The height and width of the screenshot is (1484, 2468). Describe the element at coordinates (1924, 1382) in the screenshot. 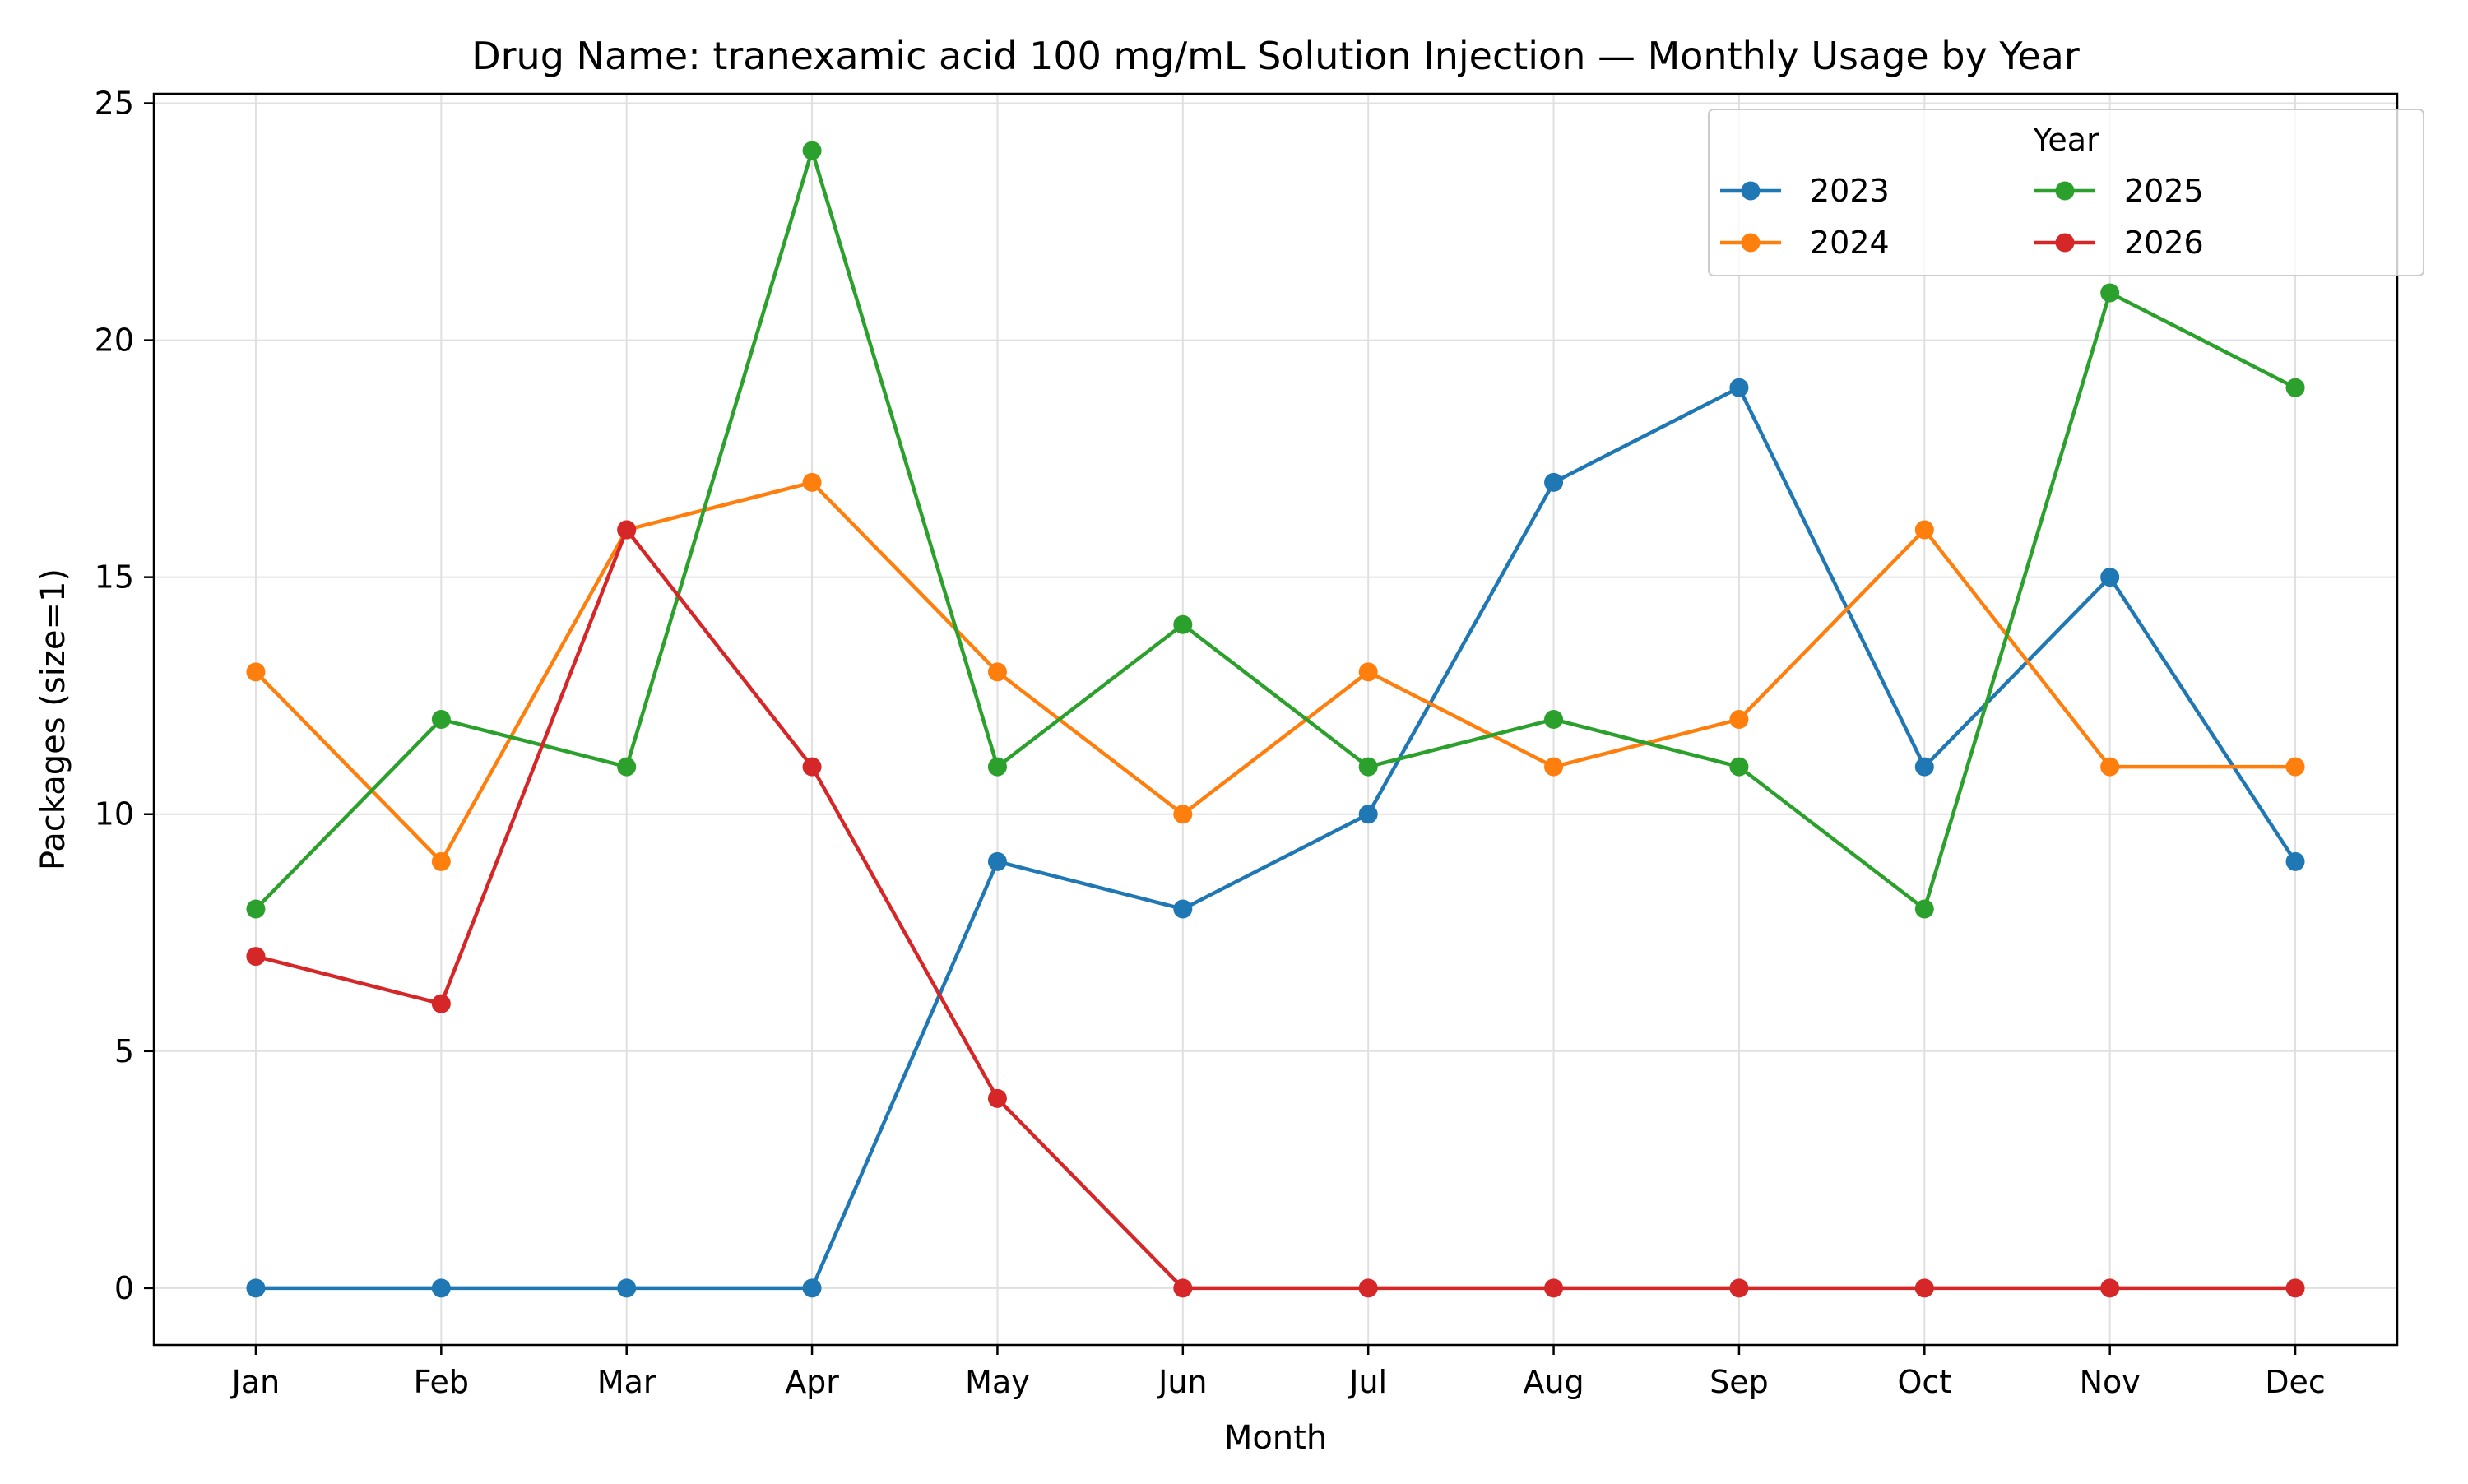

I see `x-tick-label: Oct` at that location.